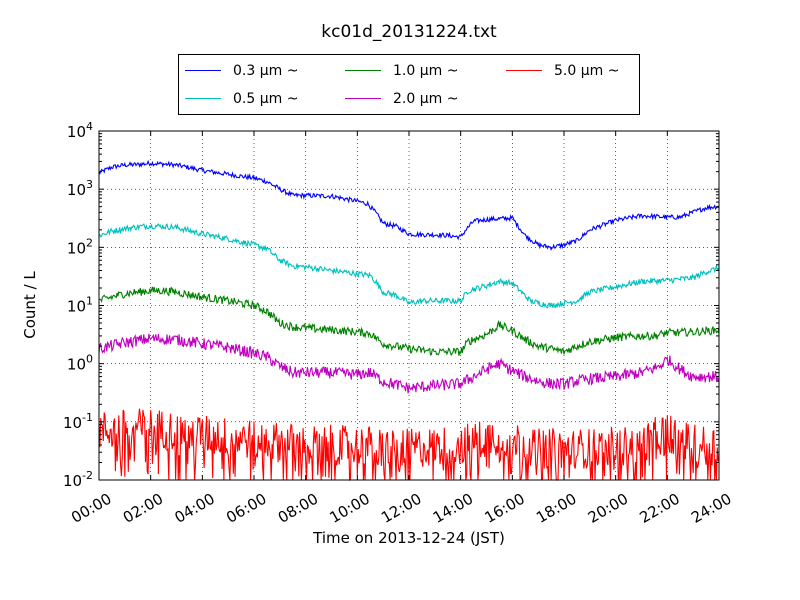  What do you see at coordinates (426, 71) in the screenshot?
I see `legend-label-1-0um: 1.0 μm ~` at bounding box center [426, 71].